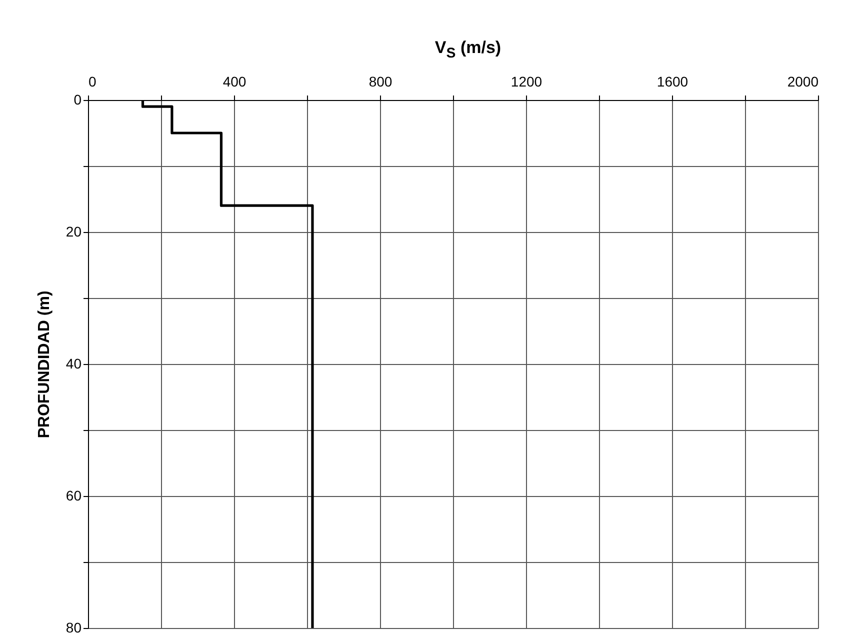  Describe the element at coordinates (74, 496) in the screenshot. I see `y-tick-label: 60` at that location.